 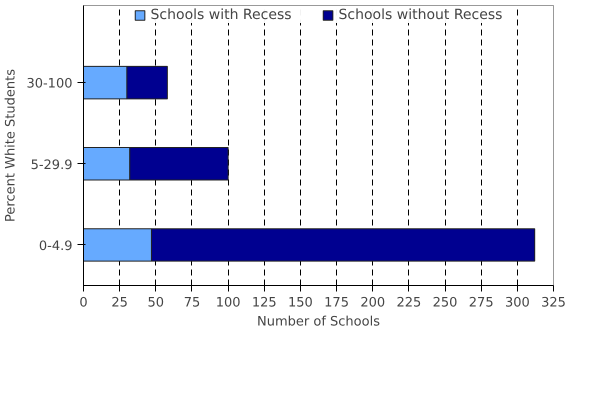 What do you see at coordinates (55, 246) in the screenshot?
I see `y-tick-label: 0-4.9` at bounding box center [55, 246].